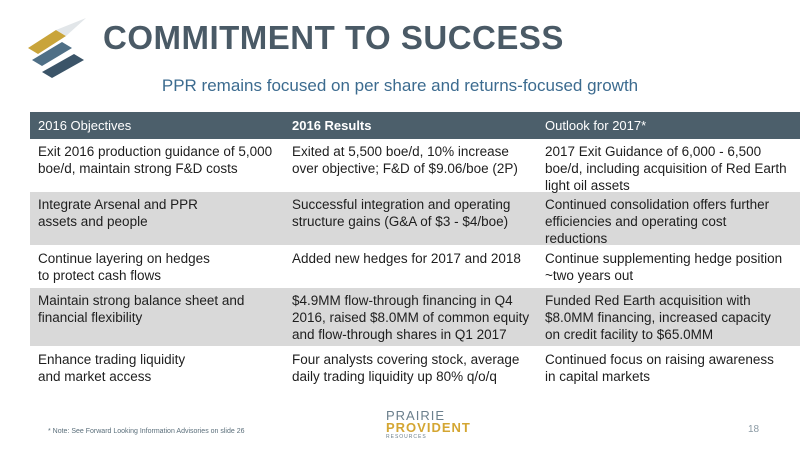  Describe the element at coordinates (141, 300) in the screenshot. I see `cell-line: Maintain strong balance sheet and` at that location.